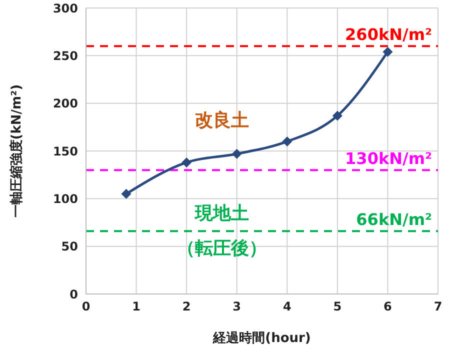  Describe the element at coordinates (65, 103) in the screenshot. I see `y-tick-label: 200` at that location.